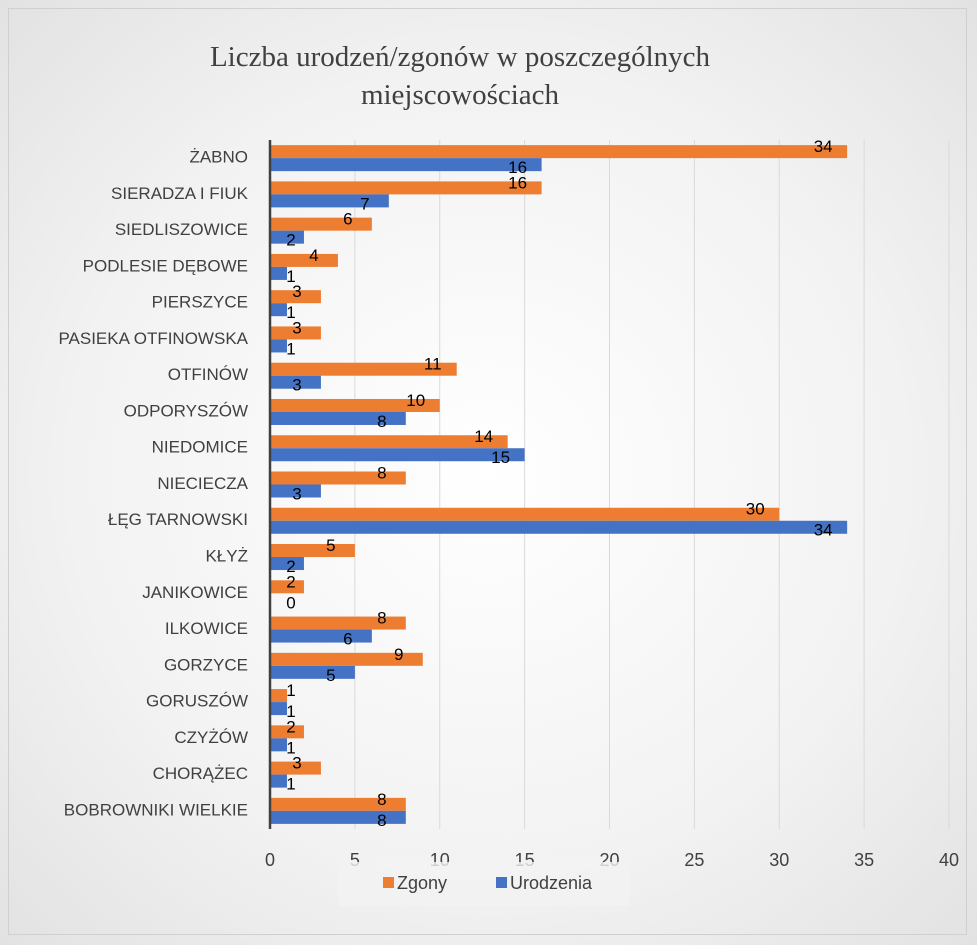 The image size is (977, 945). What do you see at coordinates (165, 265) in the screenshot?
I see `y-tick-label: PODLESIE DĘBOWE` at bounding box center [165, 265].